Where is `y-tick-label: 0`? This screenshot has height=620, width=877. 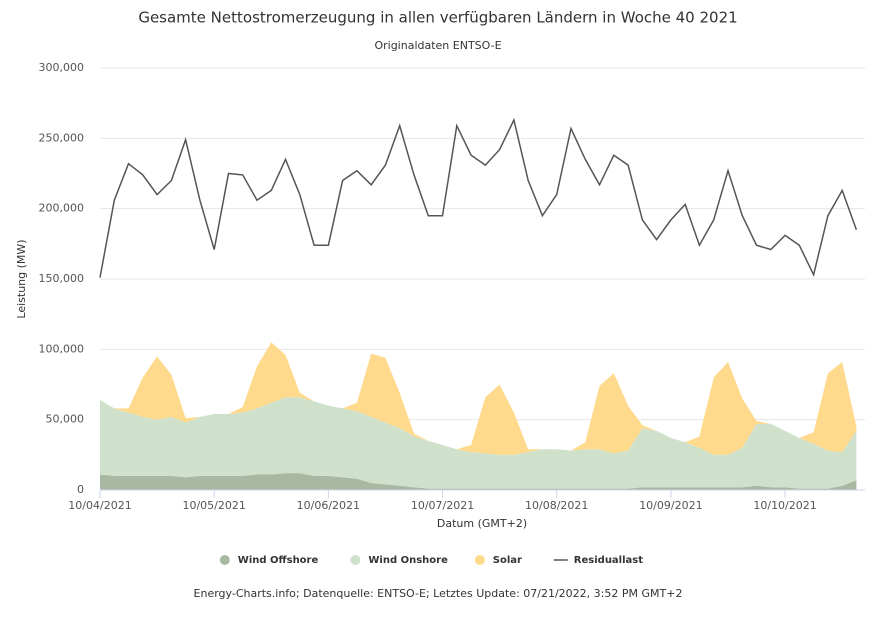 y-tick-label: 0 is located at coordinates (80, 489).